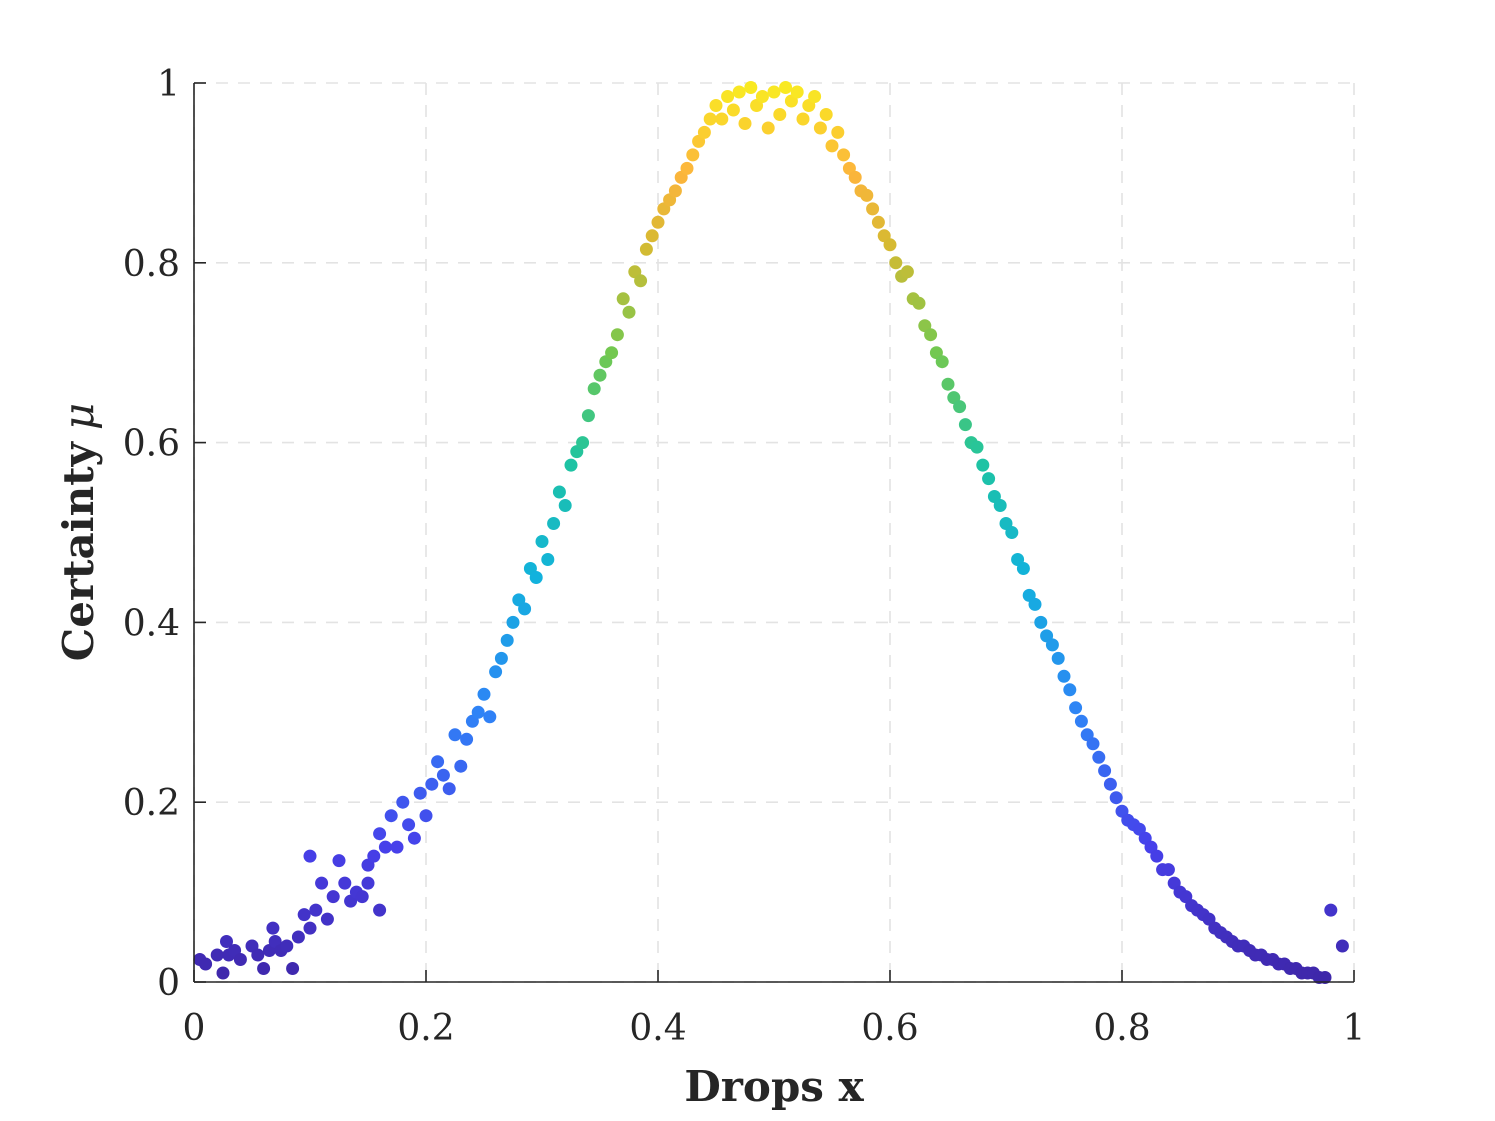 The image size is (1495, 1121). What do you see at coordinates (78, 416) in the screenshot?
I see `y-axis-title-symbol: μ` at bounding box center [78, 416].